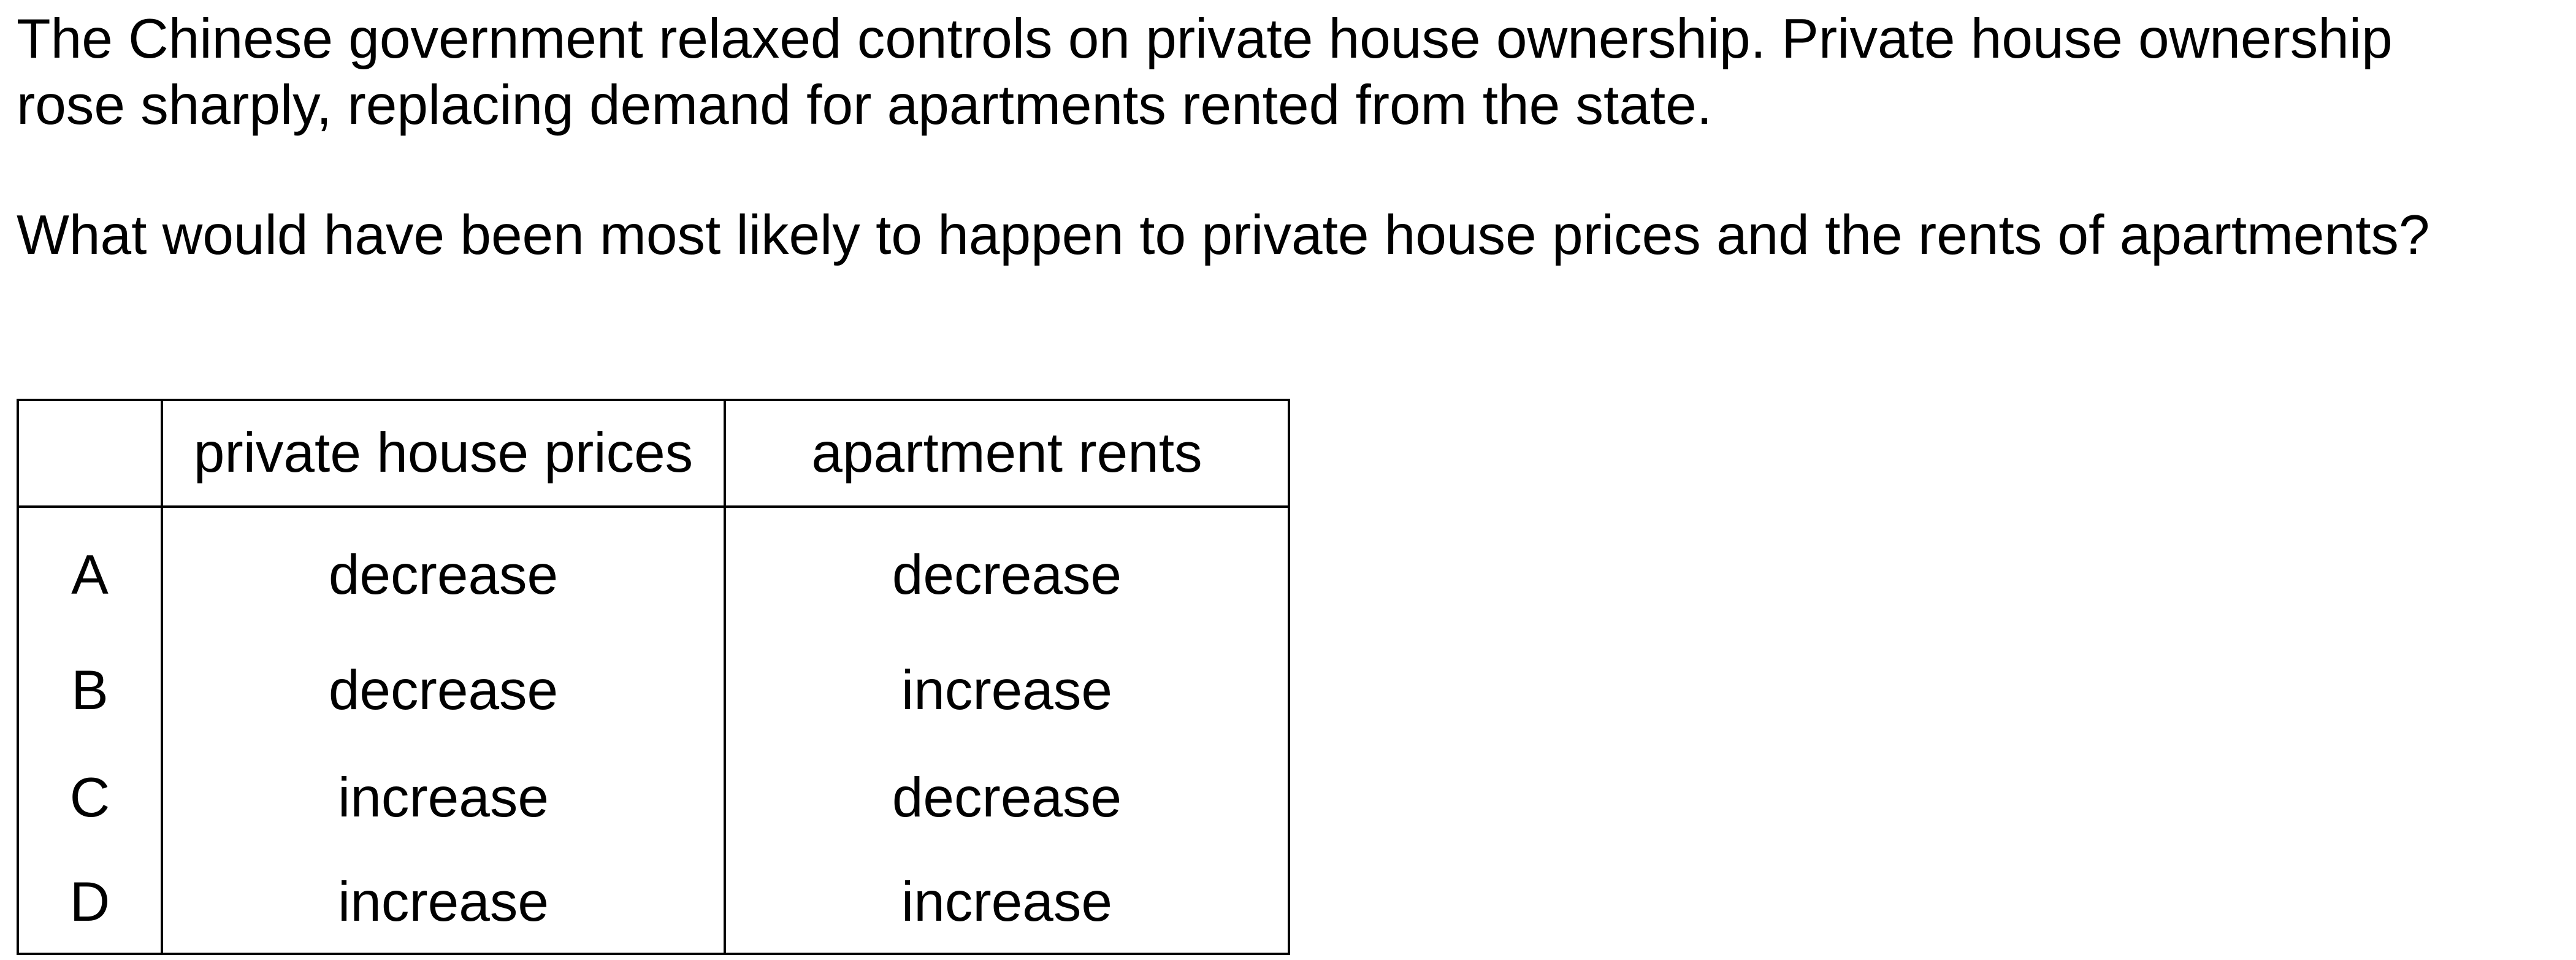 The image size is (2576, 960). I want to click on option-letter: C, so click(90, 797).